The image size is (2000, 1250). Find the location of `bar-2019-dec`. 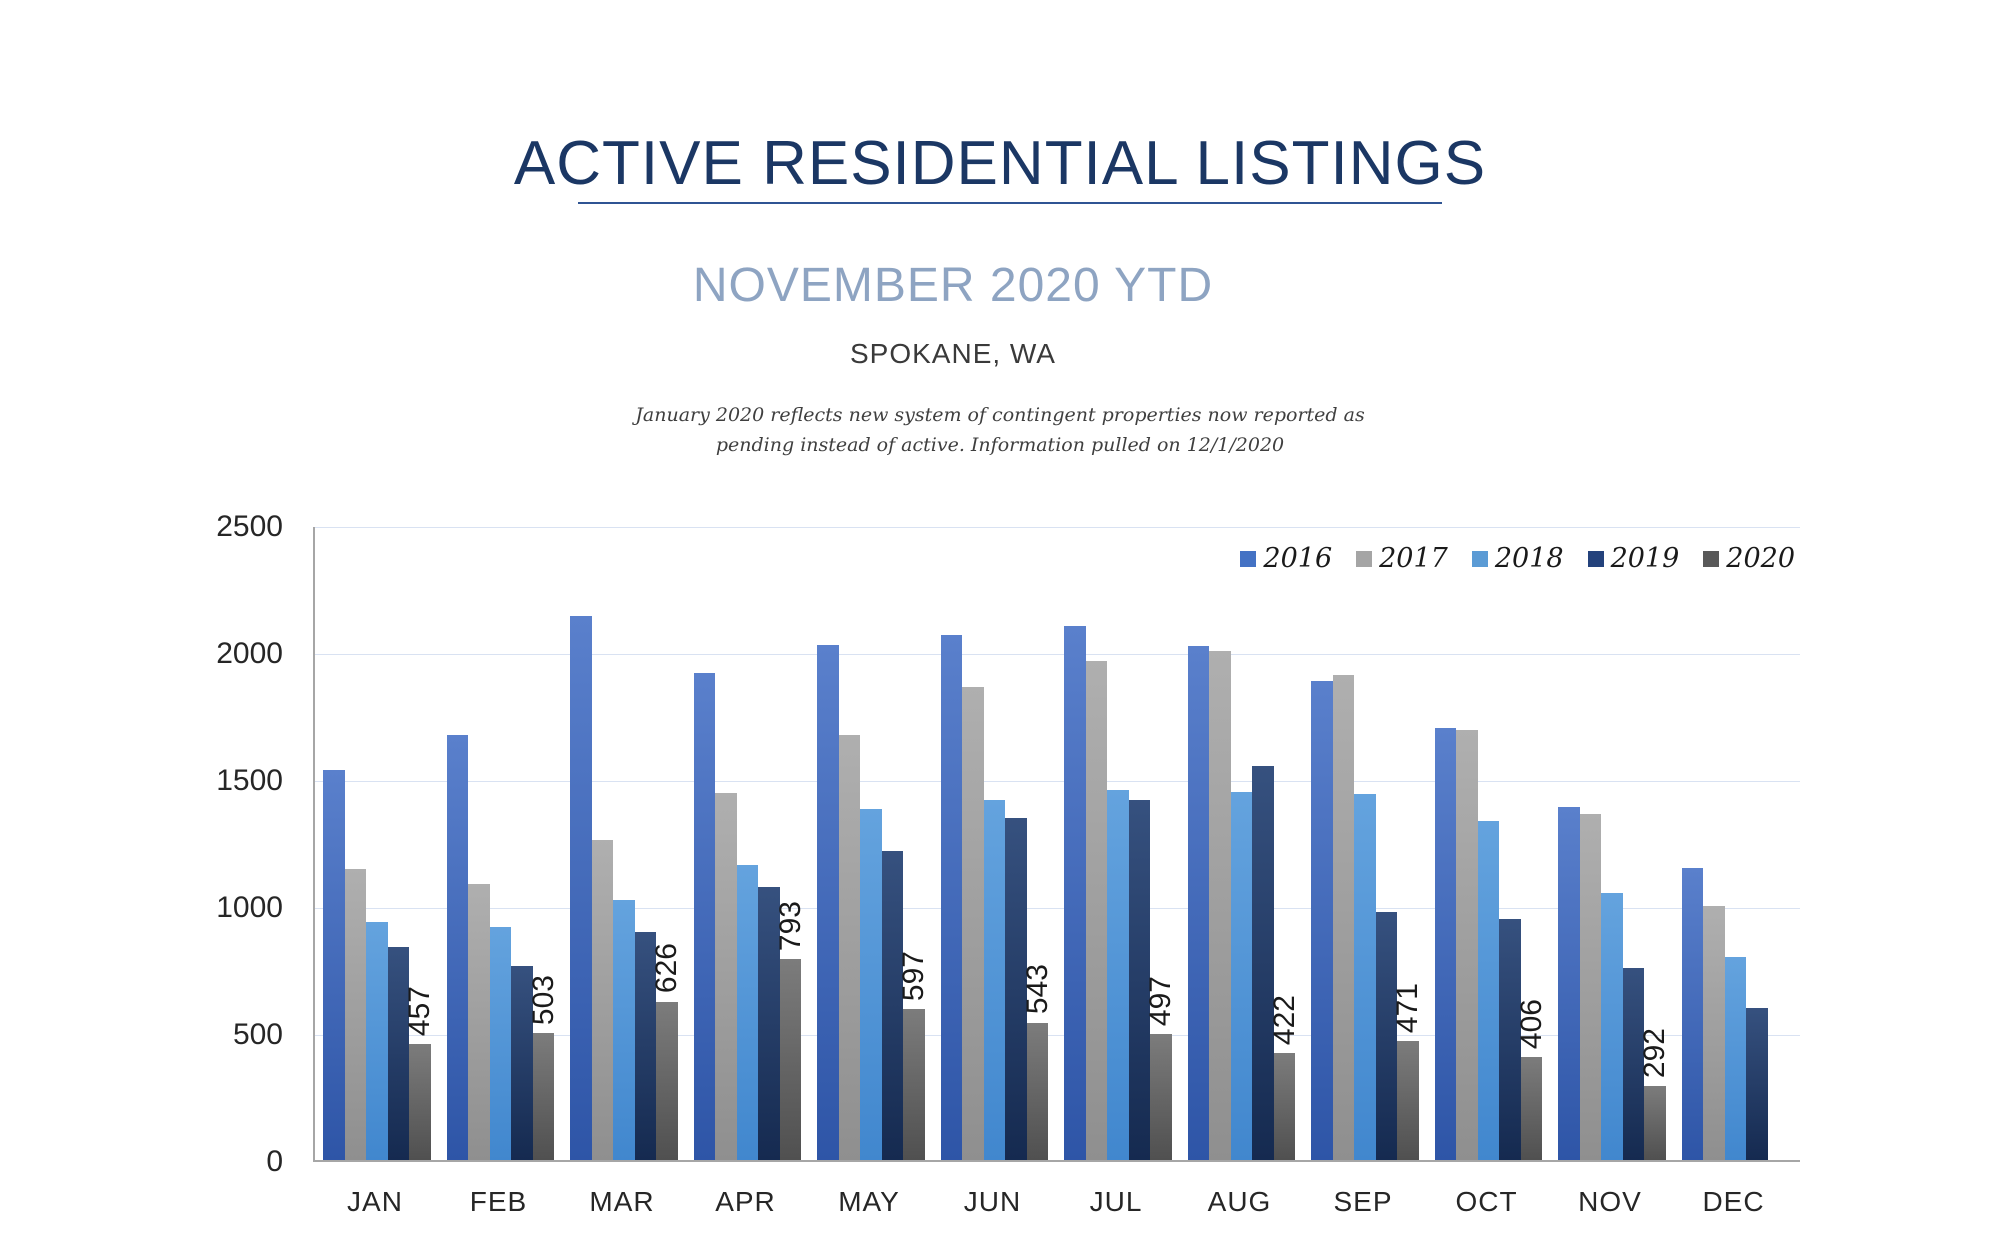

bar-2019-dec is located at coordinates (1757, 1084).